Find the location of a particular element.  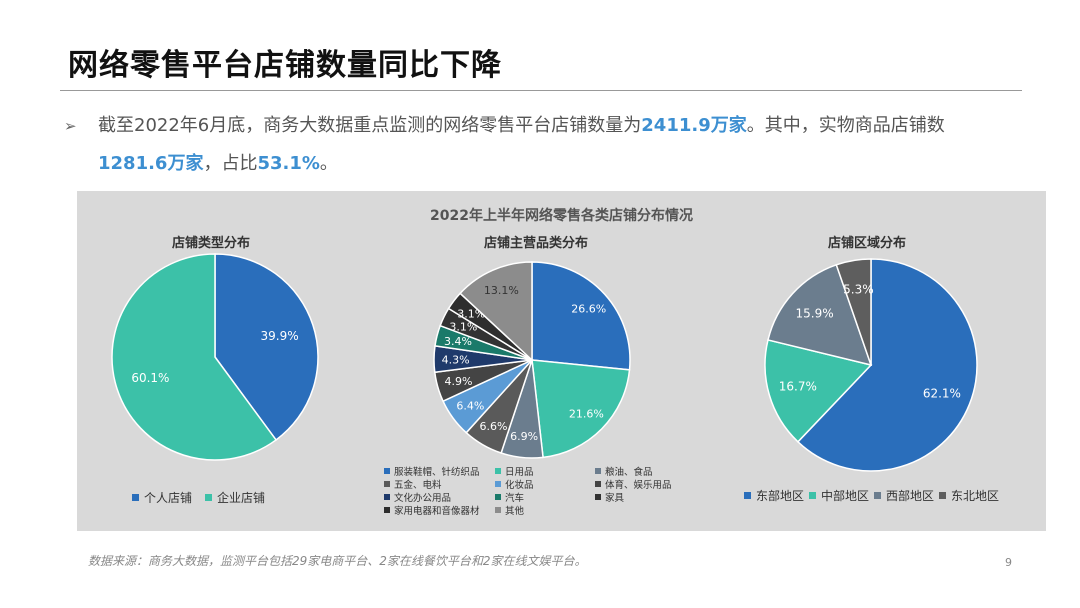

legend-item: 粮油、食品 is located at coordinates (624, 471).